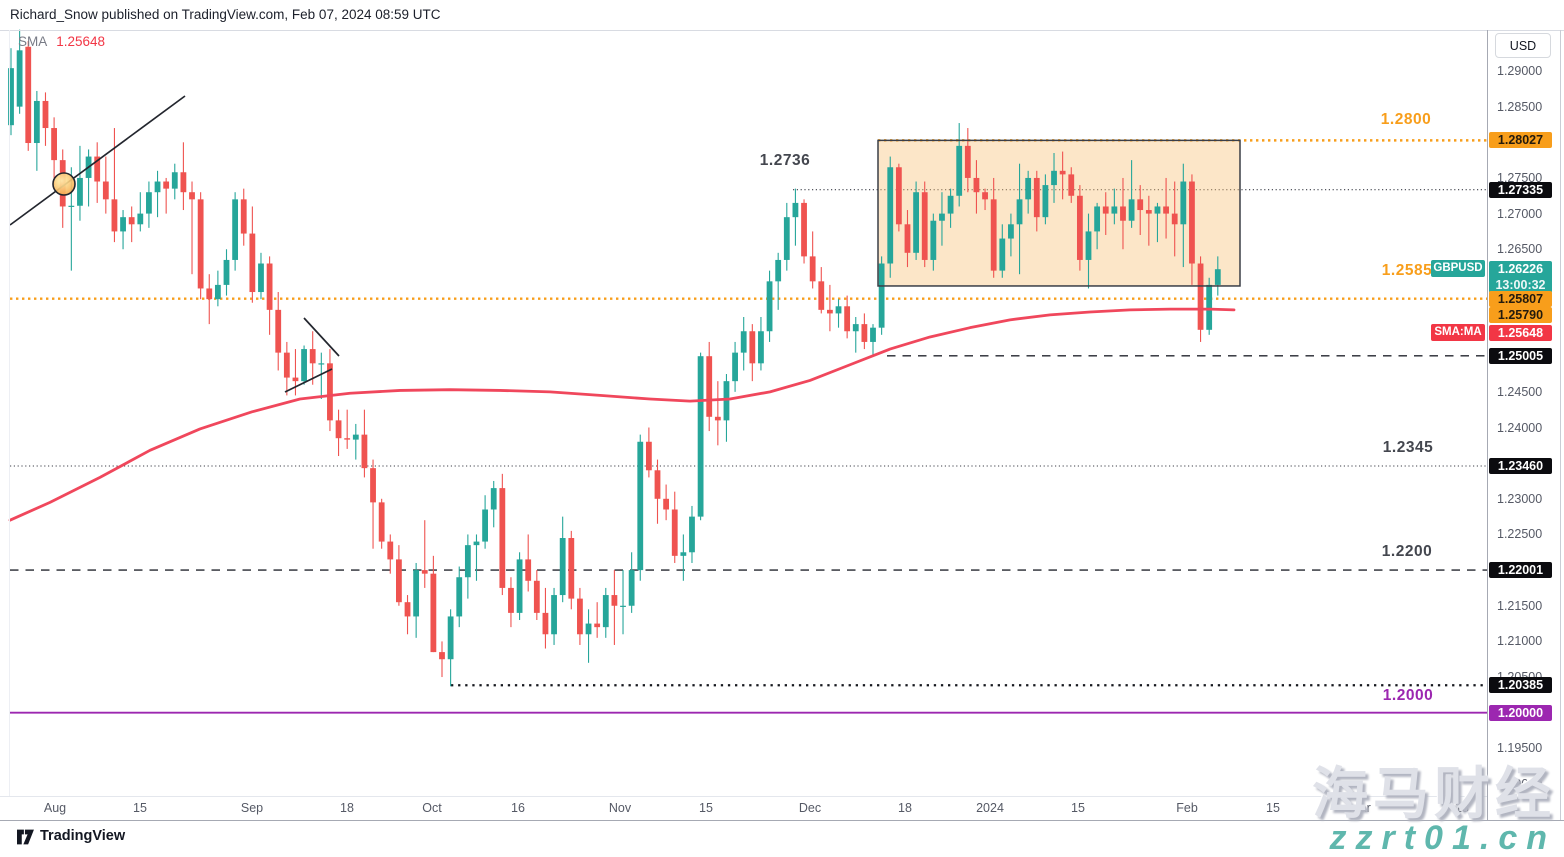  Describe the element at coordinates (1523, 45) in the screenshot. I see `currency-toggle-button: USD` at that location.